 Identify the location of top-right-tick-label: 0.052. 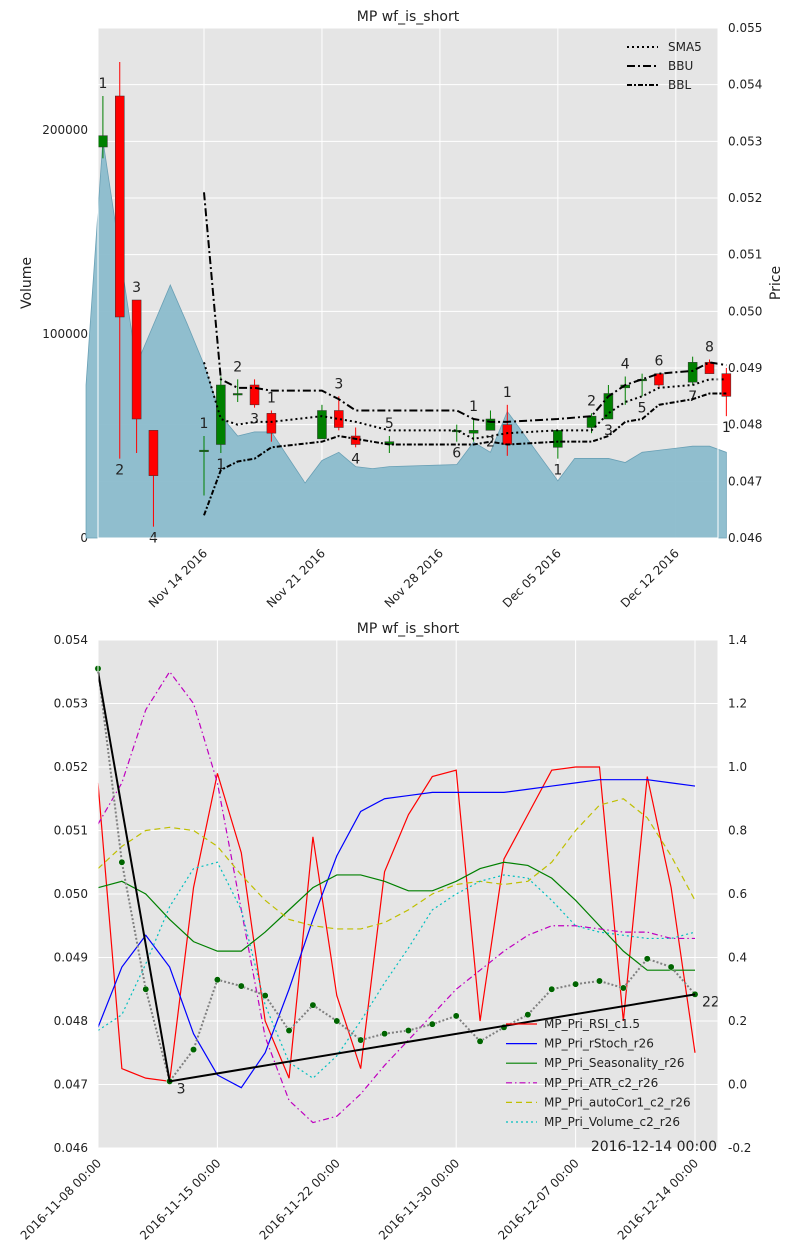
(745, 198).